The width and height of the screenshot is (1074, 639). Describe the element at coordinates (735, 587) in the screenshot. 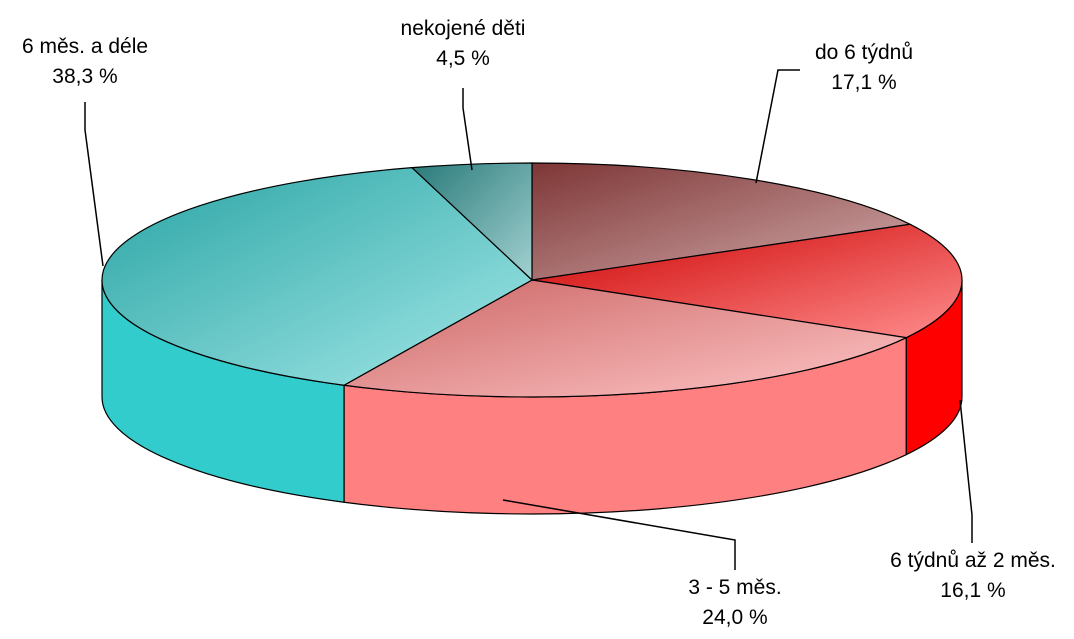

I see `slice-name: 3 - 5 měs.` at that location.